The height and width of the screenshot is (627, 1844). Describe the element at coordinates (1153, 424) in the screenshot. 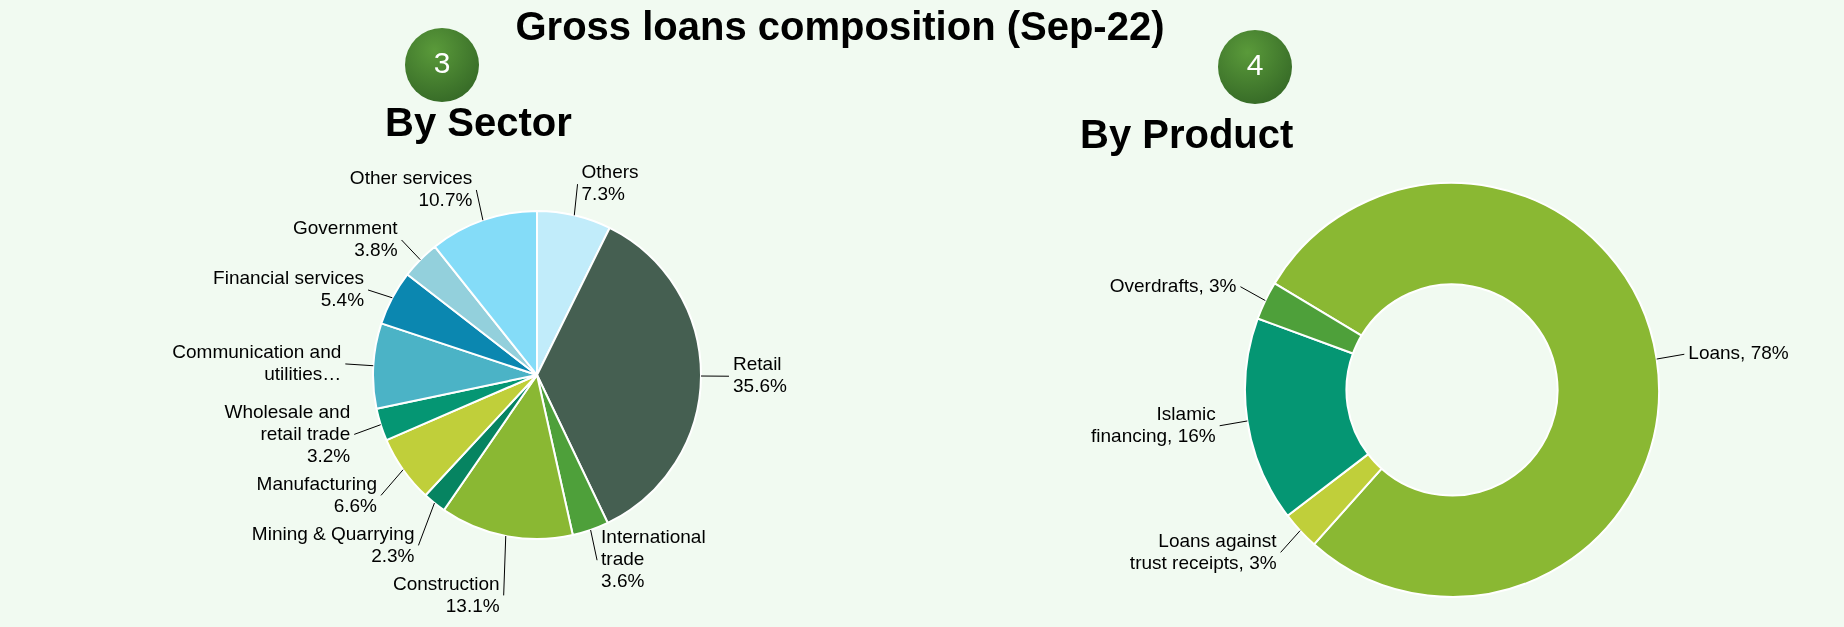

I see `slice-label: Islamic financing, 16%` at that location.